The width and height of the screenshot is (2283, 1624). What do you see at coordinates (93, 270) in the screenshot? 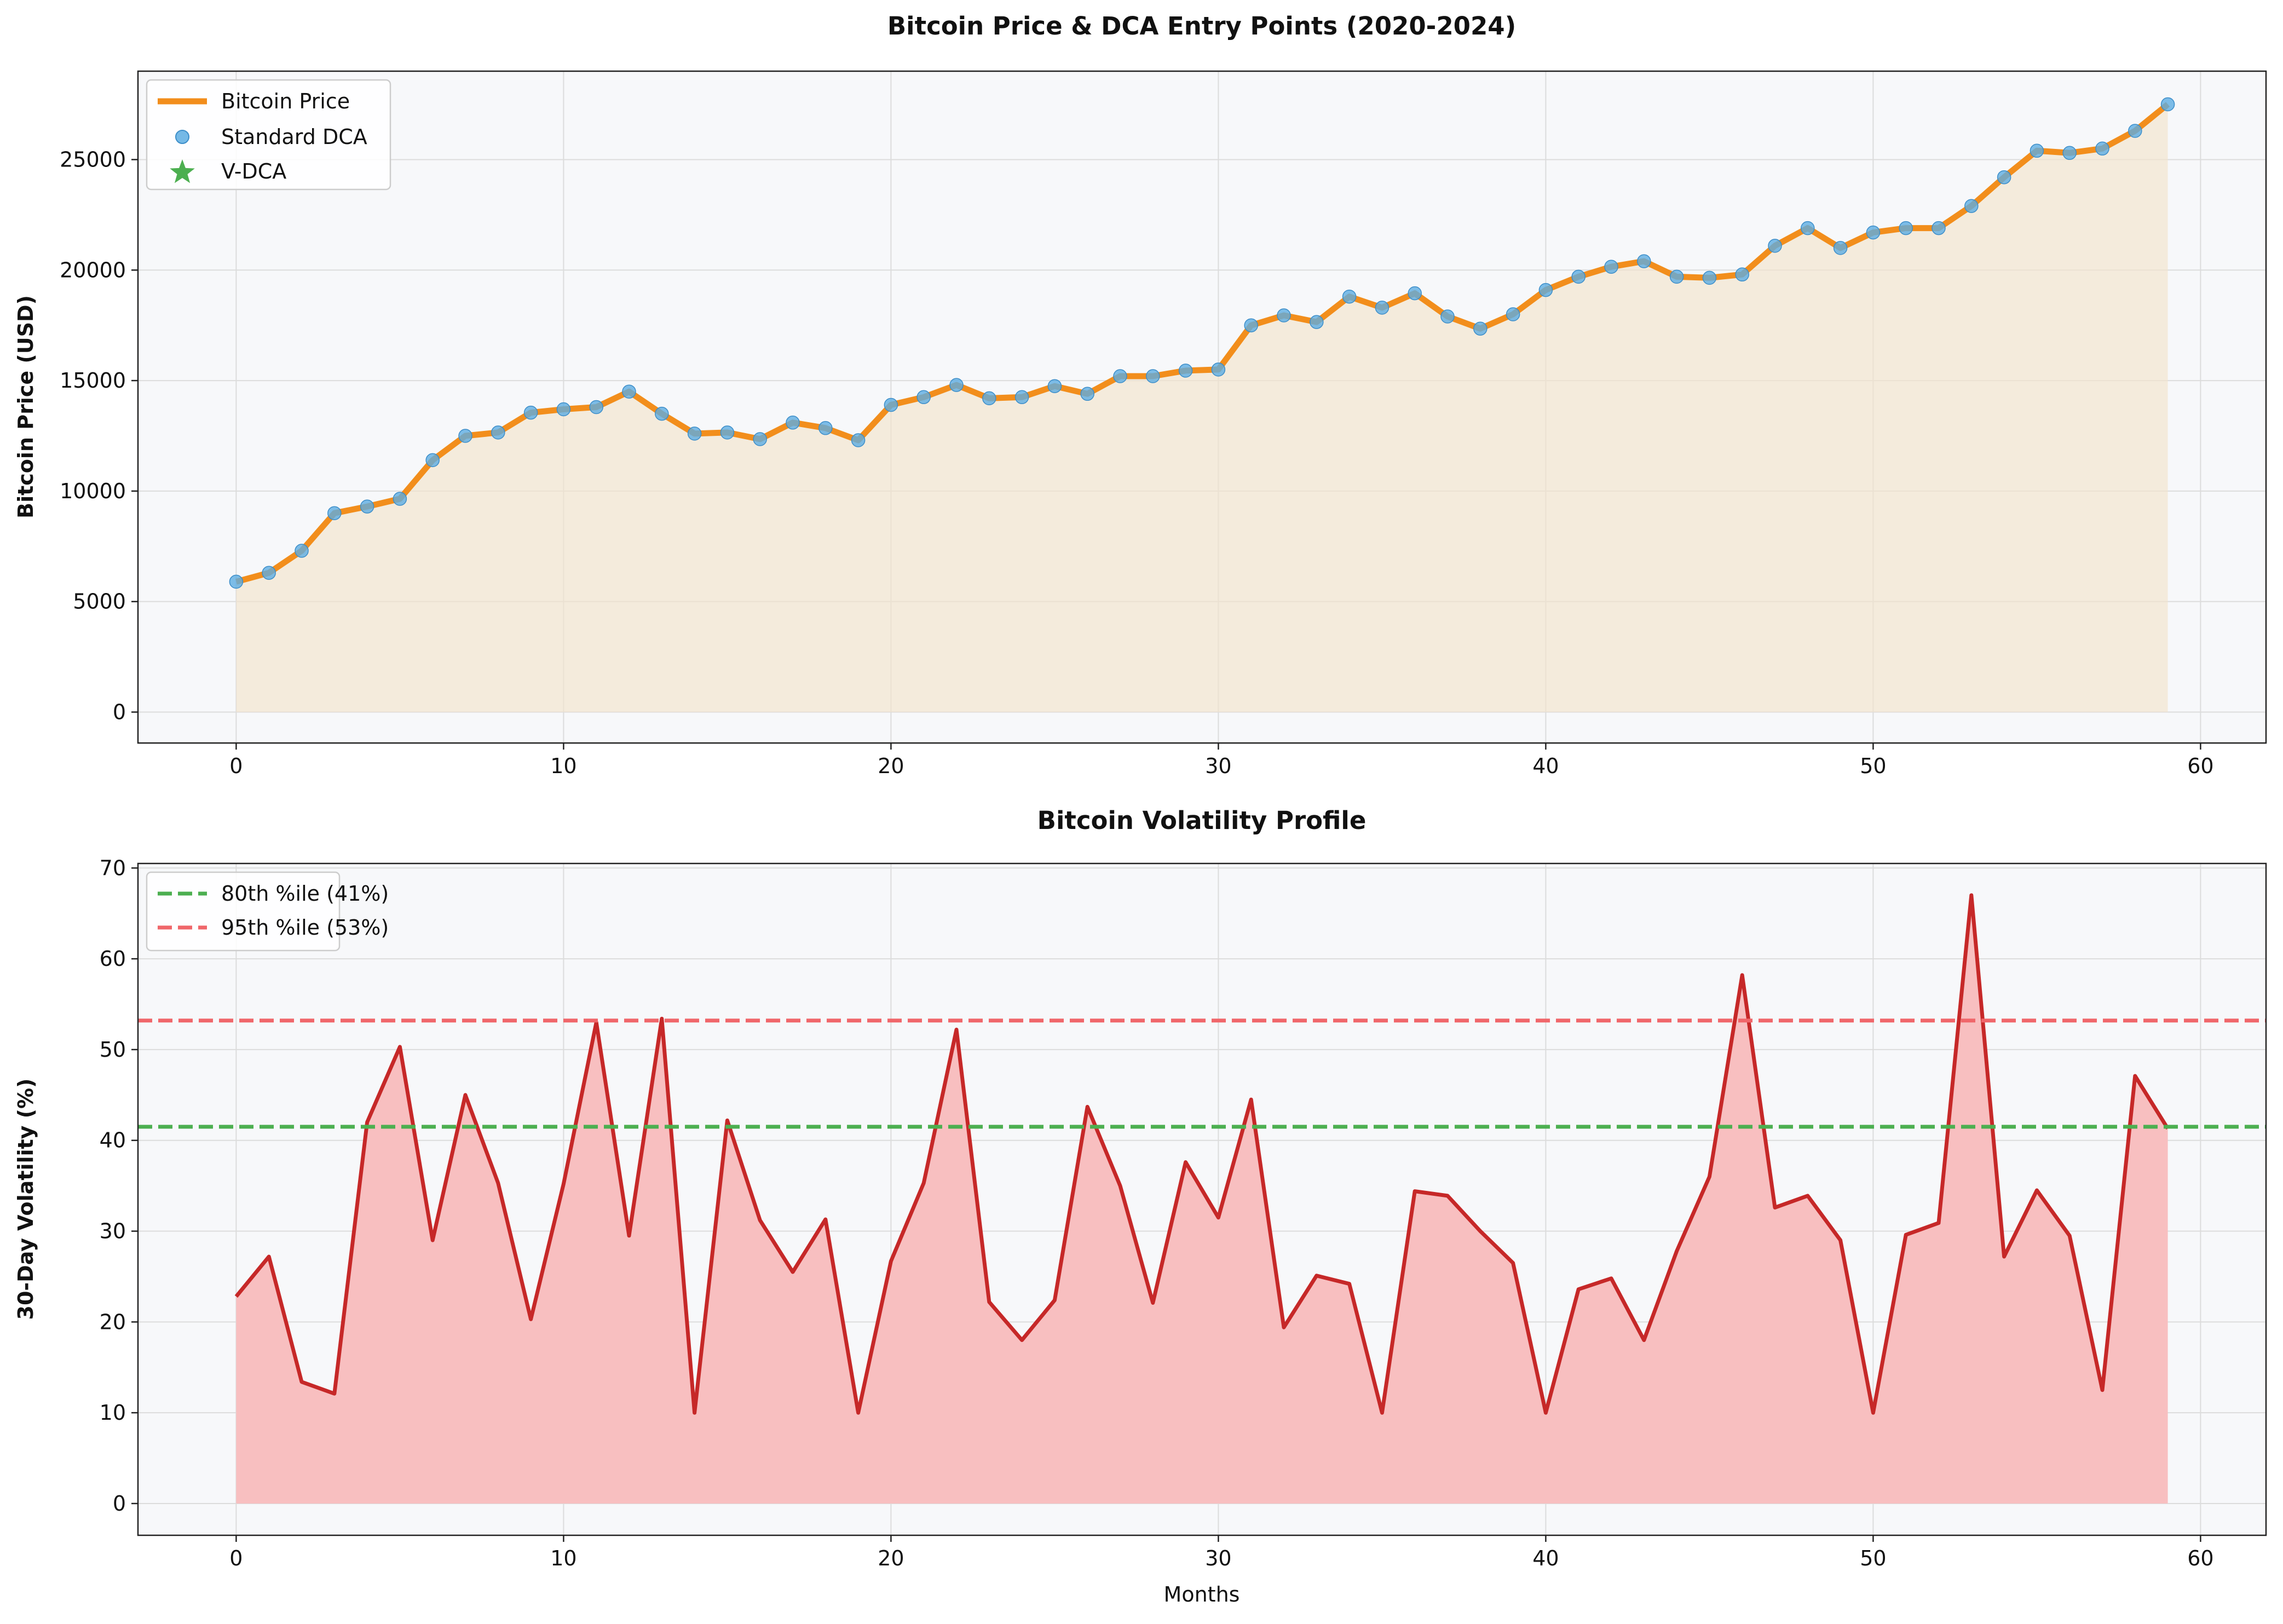
I see `y-tick-label: 20000` at bounding box center [93, 270].